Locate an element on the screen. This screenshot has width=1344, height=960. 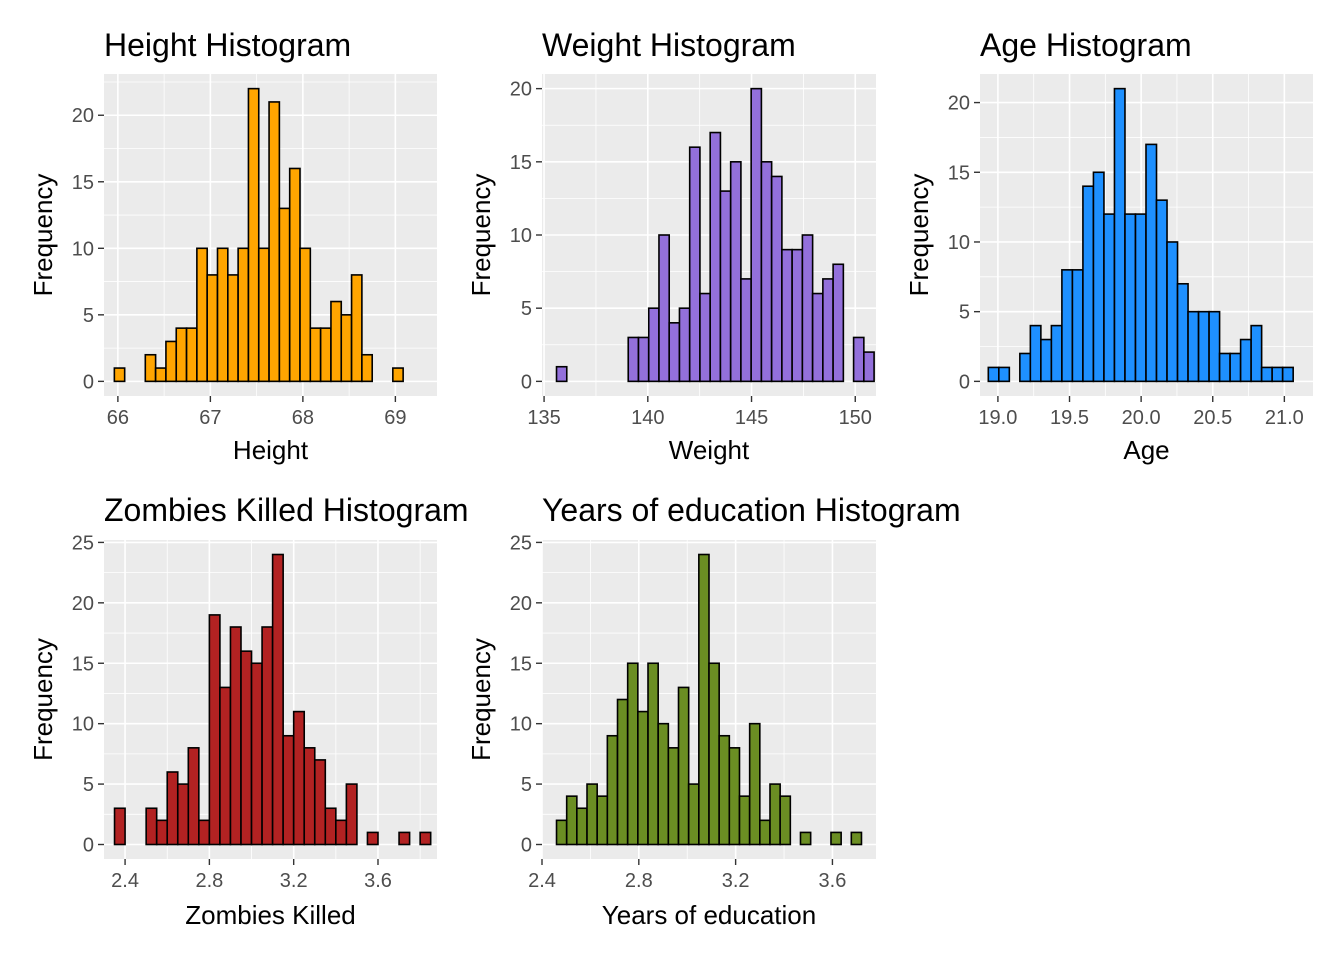
x-tick-label: 3.2 is located at coordinates (736, 881).